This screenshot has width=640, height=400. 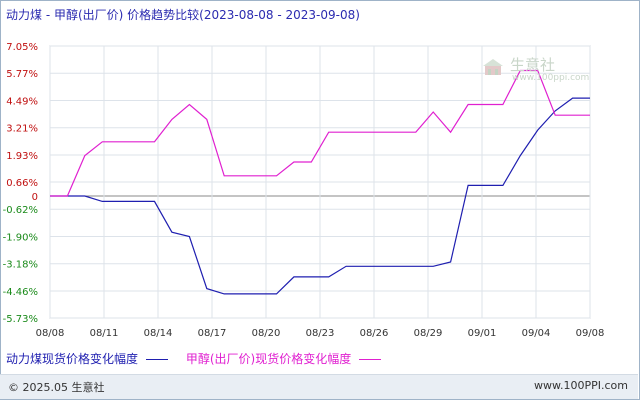 What do you see at coordinates (22, 101) in the screenshot?
I see `y-tick-label: 4.49%` at bounding box center [22, 101].